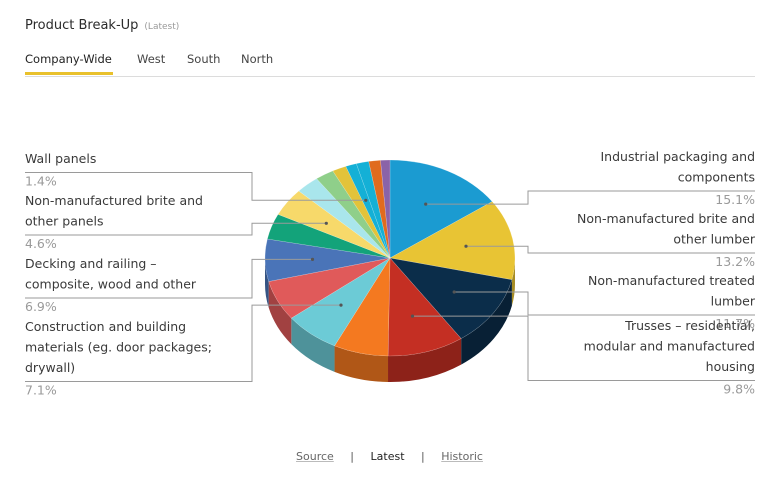 The height and width of the screenshot is (486, 779). I want to click on slice-label-name: materials (eg. door packages;, so click(118, 347).